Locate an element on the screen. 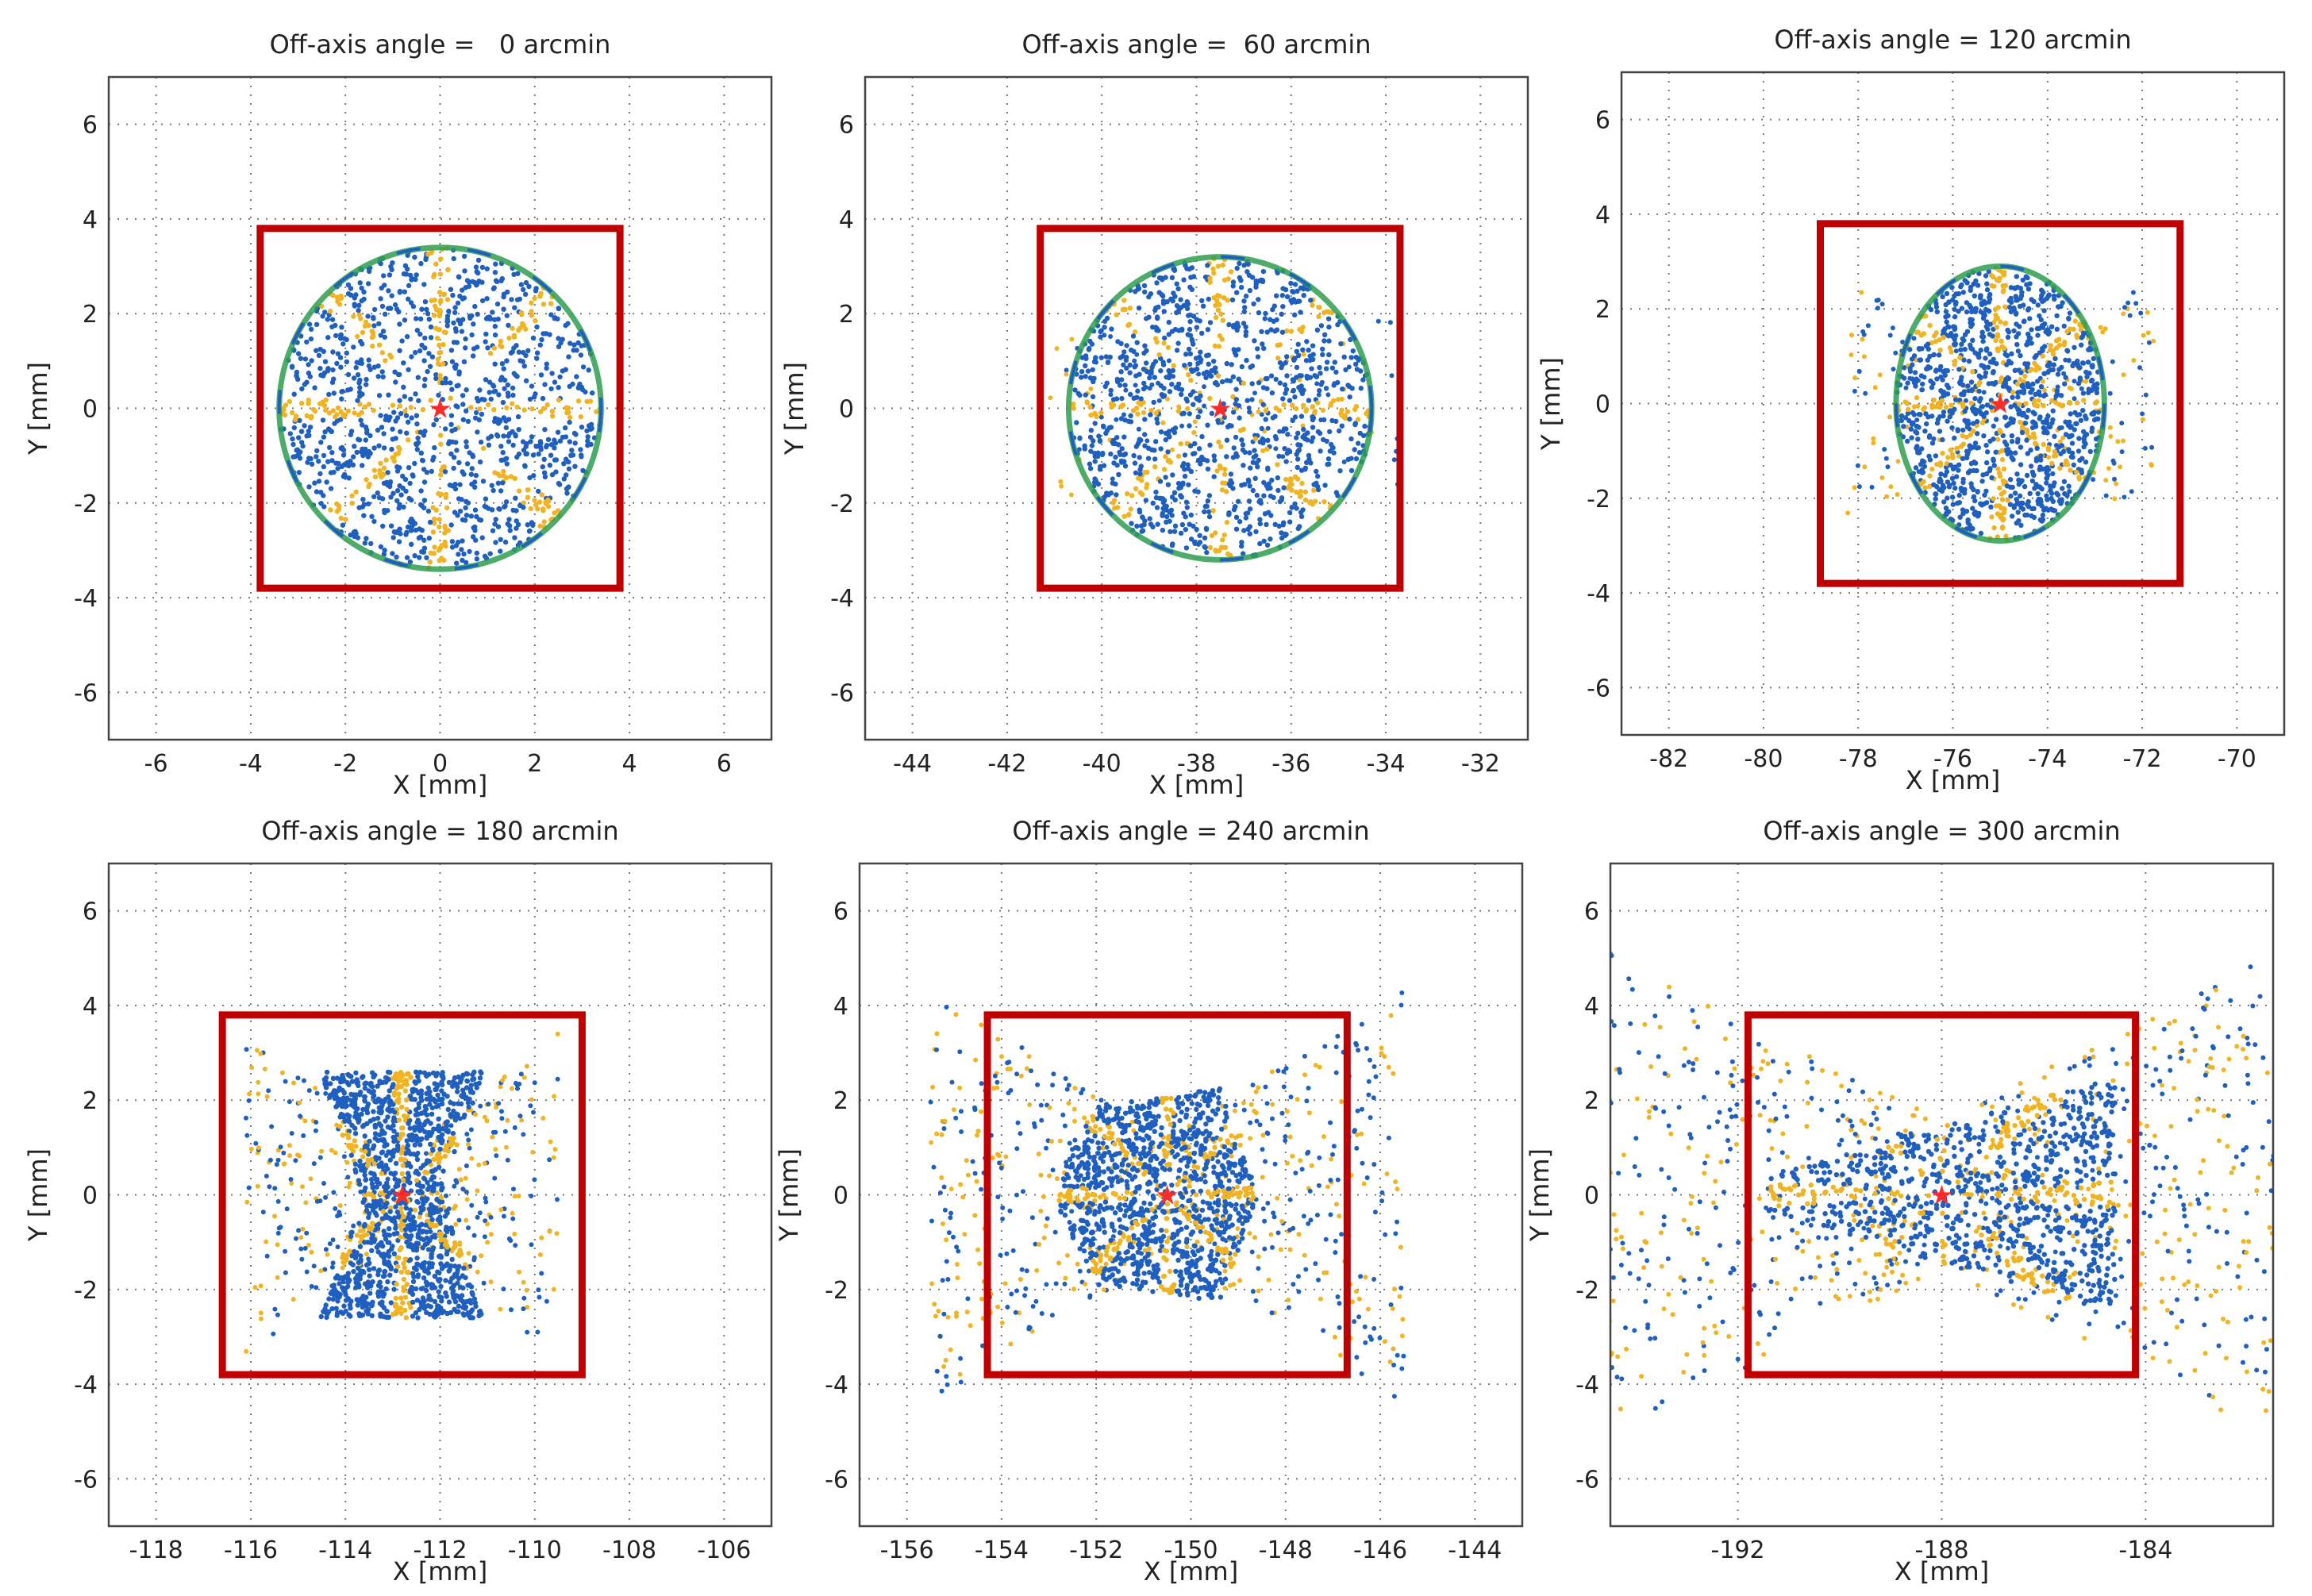 The image size is (2312, 1596). red-box is located at coordinates (2001, 403).